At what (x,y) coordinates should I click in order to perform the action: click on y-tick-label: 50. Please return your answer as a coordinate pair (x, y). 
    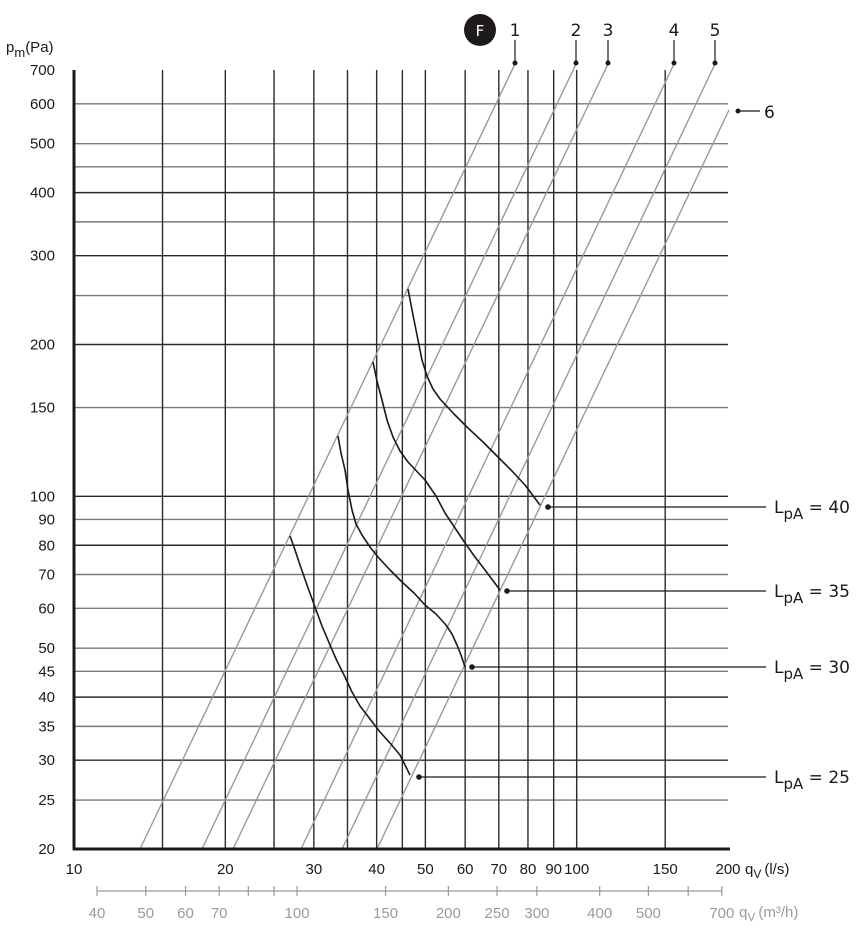
    Looking at the image, I should click on (46, 648).